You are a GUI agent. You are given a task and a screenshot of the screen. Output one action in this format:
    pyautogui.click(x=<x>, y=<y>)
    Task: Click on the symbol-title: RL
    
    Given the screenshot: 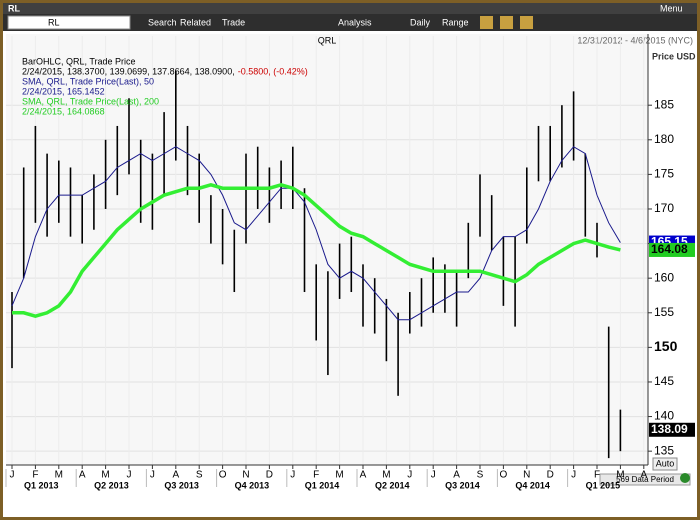 What is the action you would take?
    pyautogui.click(x=14, y=8)
    